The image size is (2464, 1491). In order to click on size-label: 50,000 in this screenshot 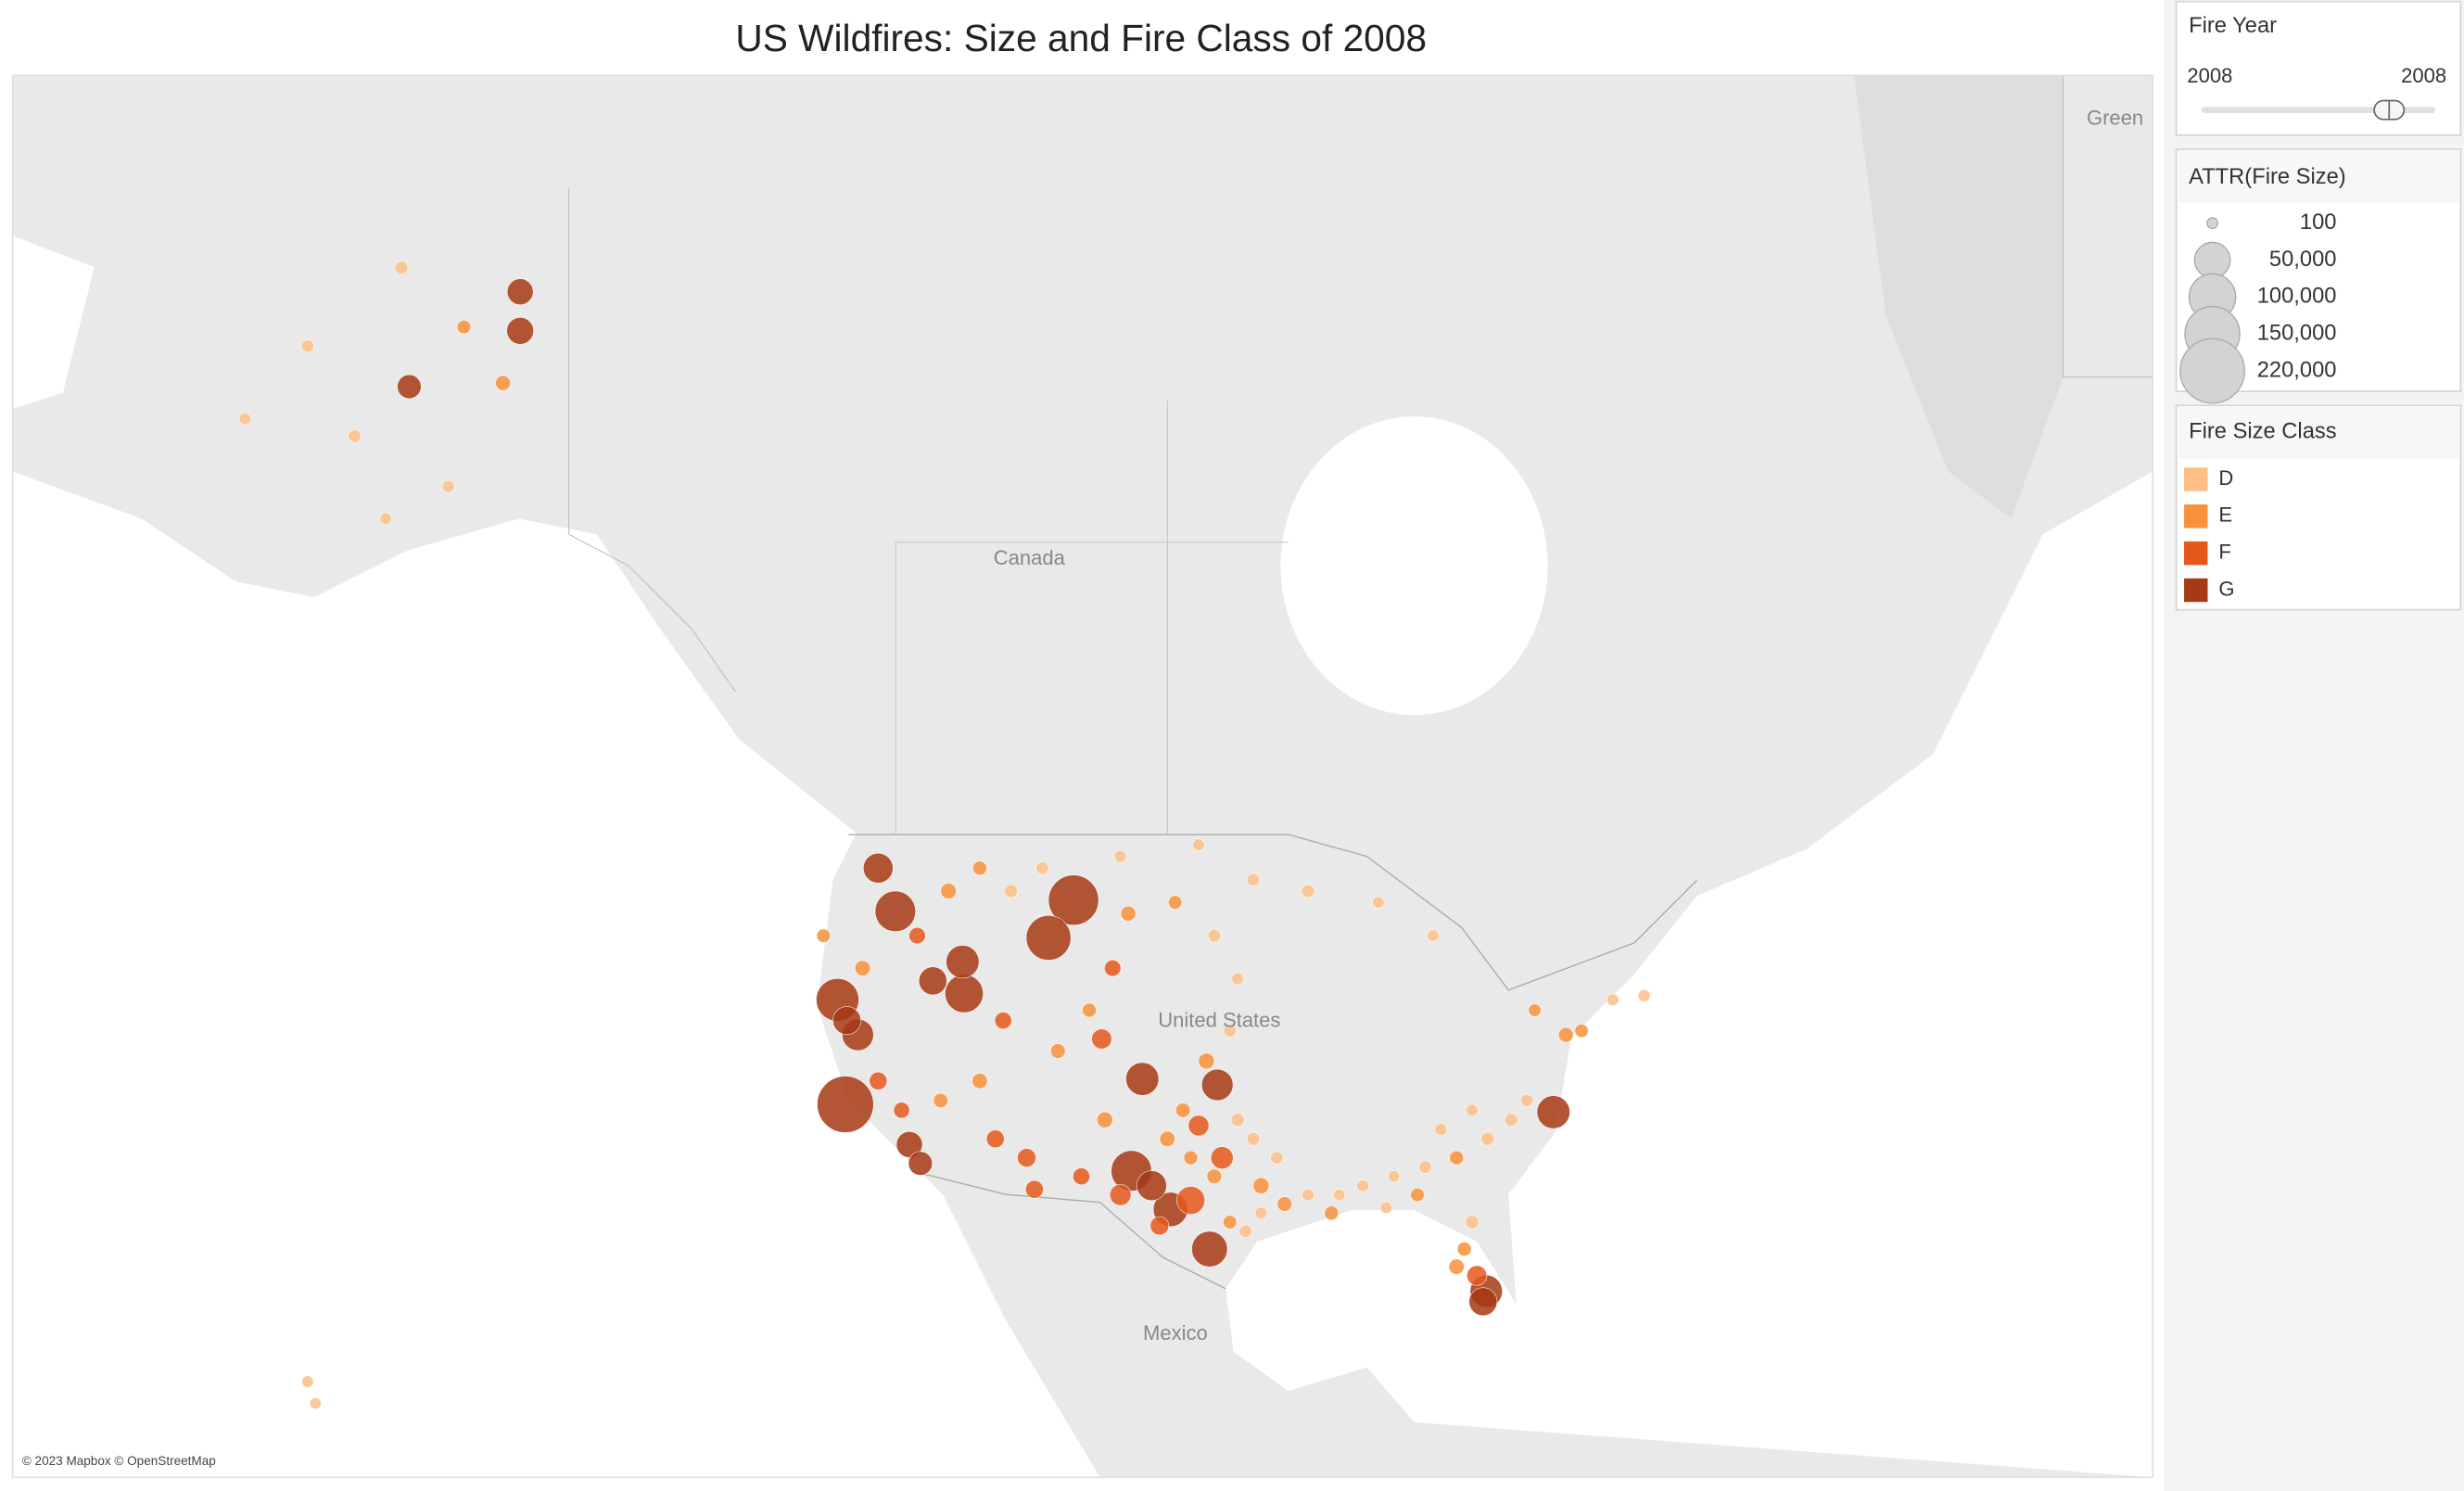, I will do `click(2303, 260)`.